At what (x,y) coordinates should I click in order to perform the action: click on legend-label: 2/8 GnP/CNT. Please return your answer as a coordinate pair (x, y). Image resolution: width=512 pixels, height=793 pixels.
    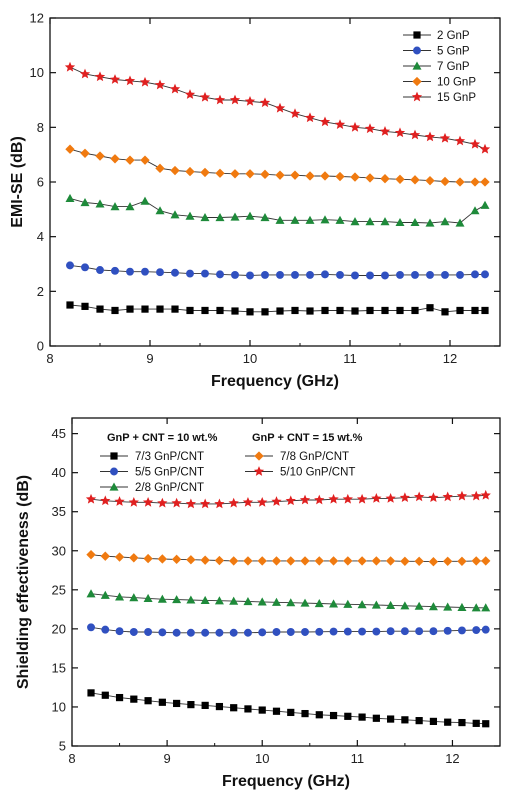
    Looking at the image, I should click on (169, 488).